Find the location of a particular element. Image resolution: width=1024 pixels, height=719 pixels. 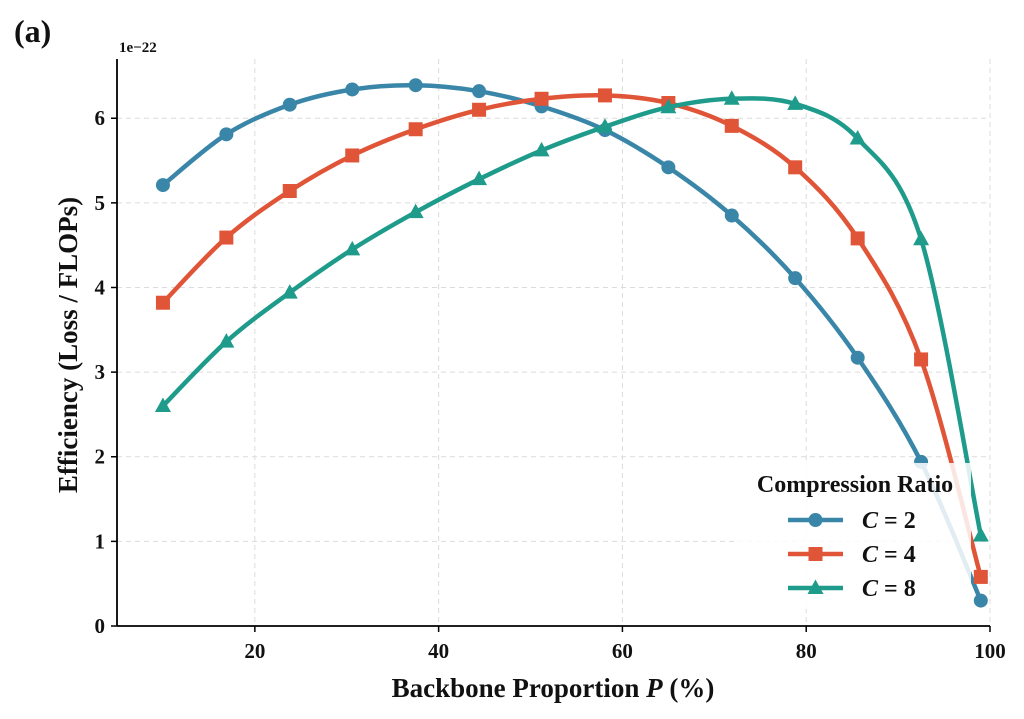

legend-label-value: = 4 is located at coordinates (897, 555).